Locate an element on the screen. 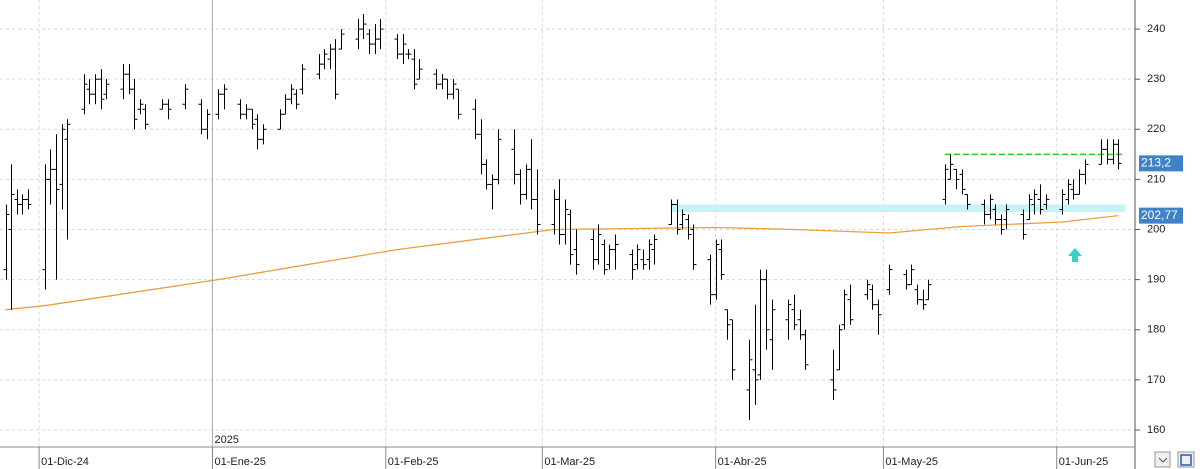  y-tick-label: 200 is located at coordinates (1156, 229).